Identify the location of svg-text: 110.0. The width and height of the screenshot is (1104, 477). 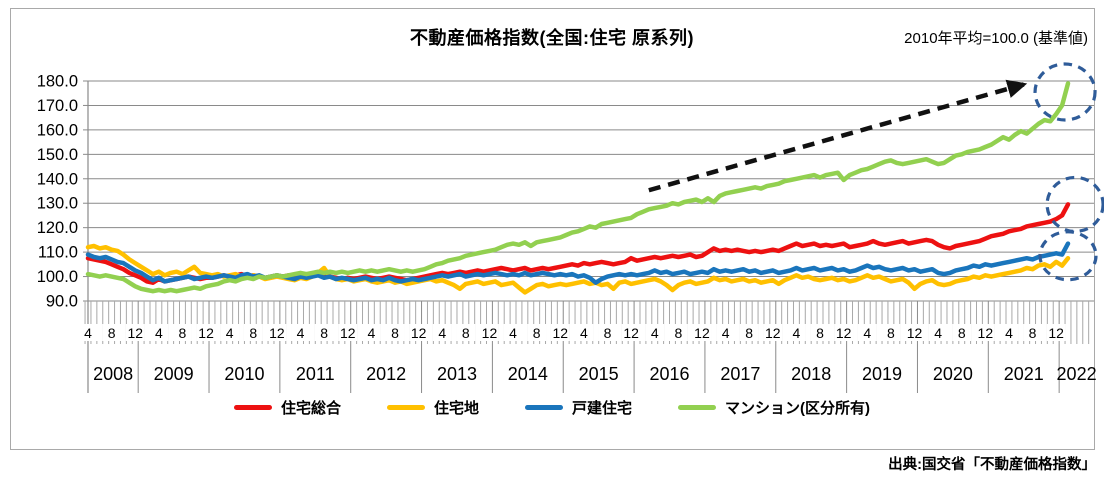
(58, 253).